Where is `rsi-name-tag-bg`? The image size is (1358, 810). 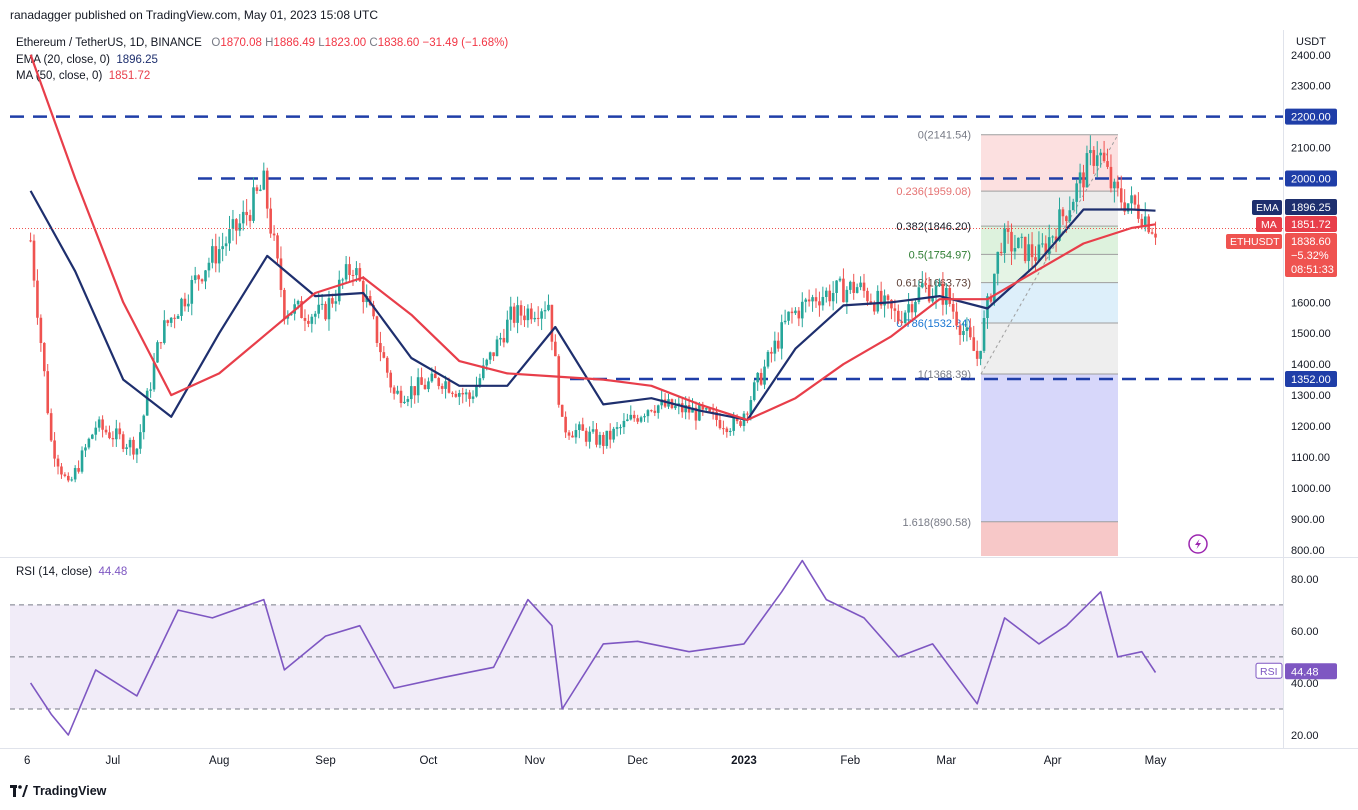 rsi-name-tag-bg is located at coordinates (1269, 670).